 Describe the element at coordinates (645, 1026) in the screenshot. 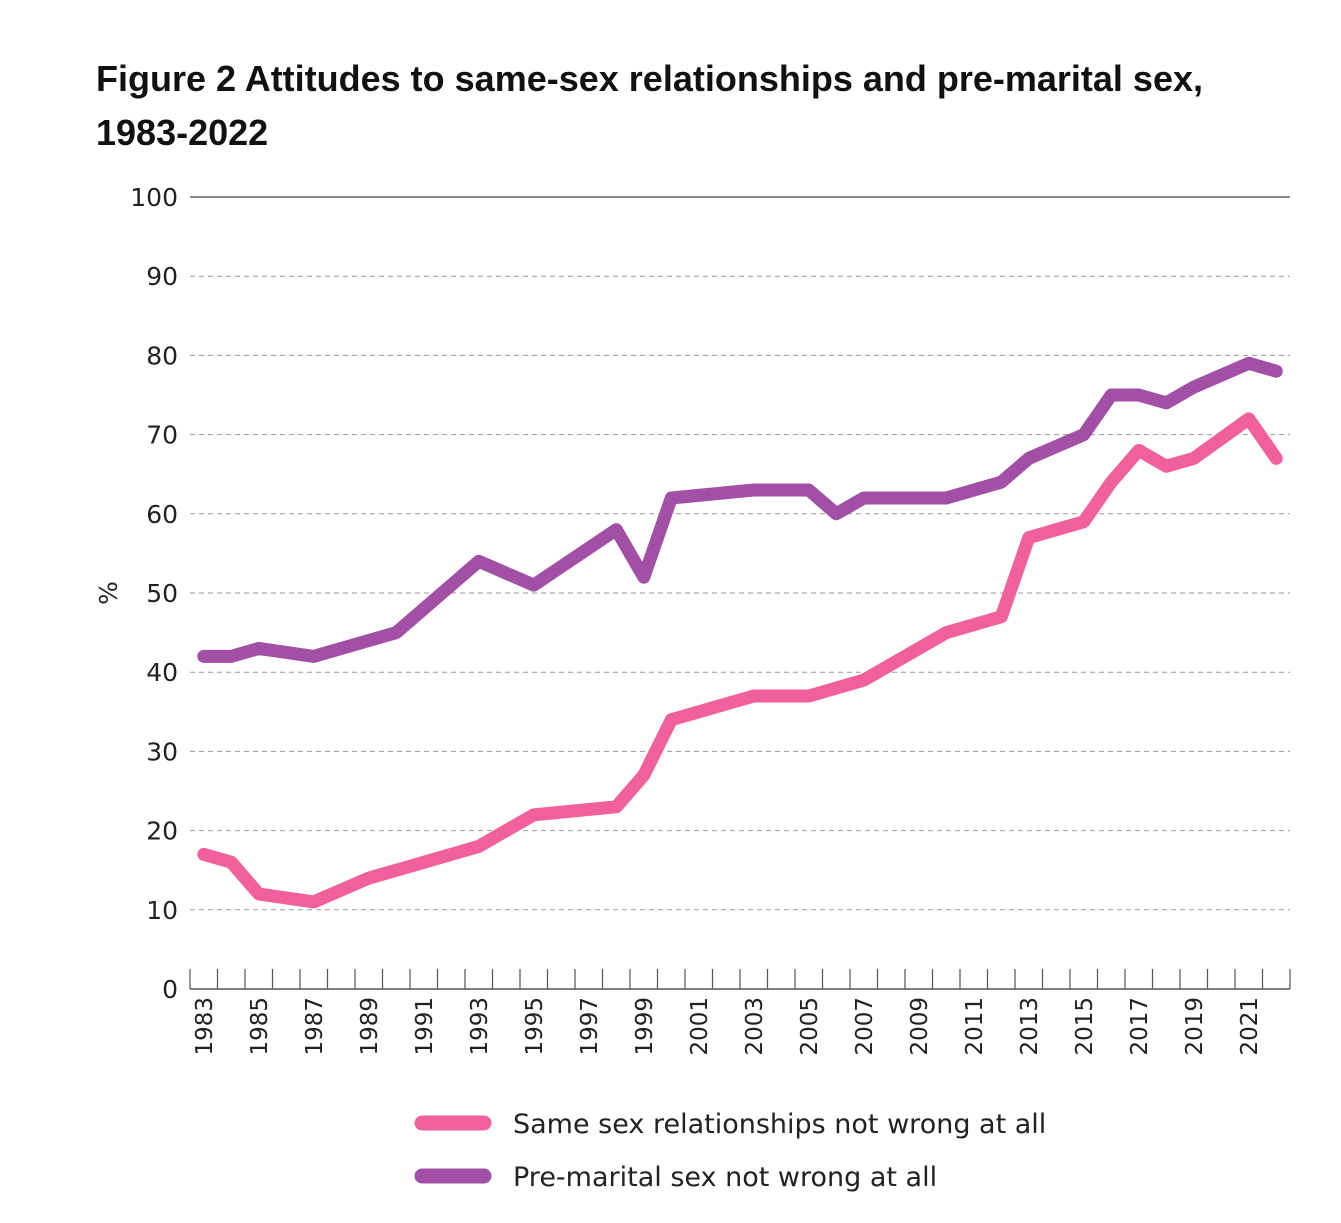

I see `x-tick-label: 1999` at that location.